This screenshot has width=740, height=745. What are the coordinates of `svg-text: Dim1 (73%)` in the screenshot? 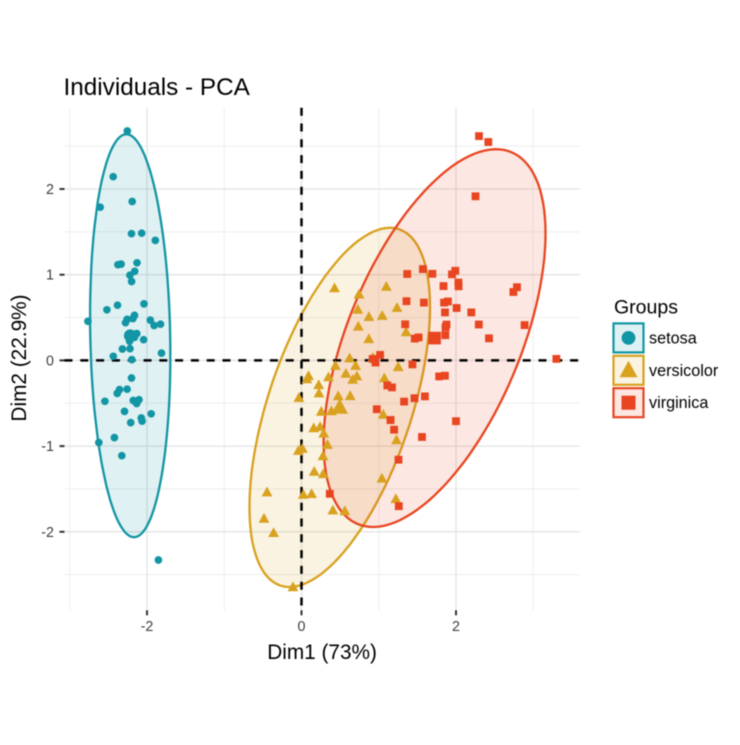 It's located at (322, 652).